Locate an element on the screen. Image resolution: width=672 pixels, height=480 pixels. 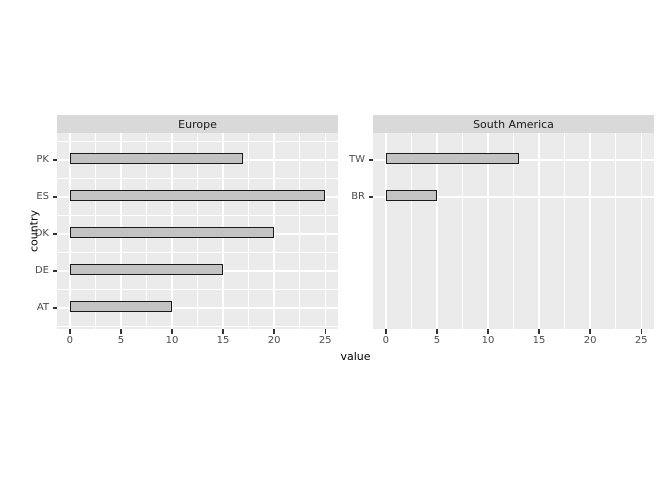
y-tick-label: DE is located at coordinates (41, 270).